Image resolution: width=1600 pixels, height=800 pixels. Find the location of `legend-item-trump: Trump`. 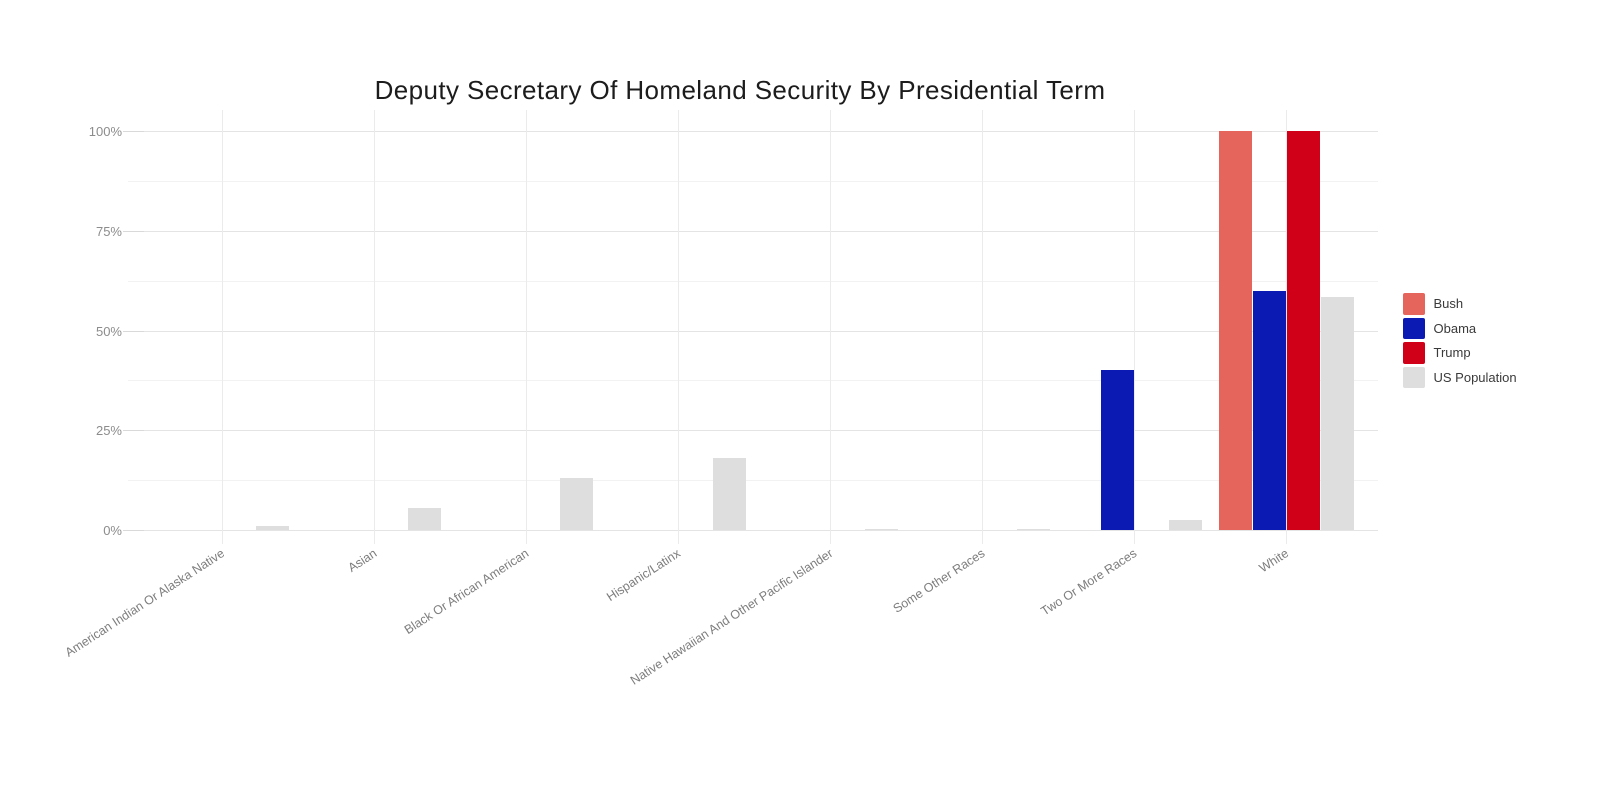

legend-item-trump: Trump is located at coordinates (1460, 353).